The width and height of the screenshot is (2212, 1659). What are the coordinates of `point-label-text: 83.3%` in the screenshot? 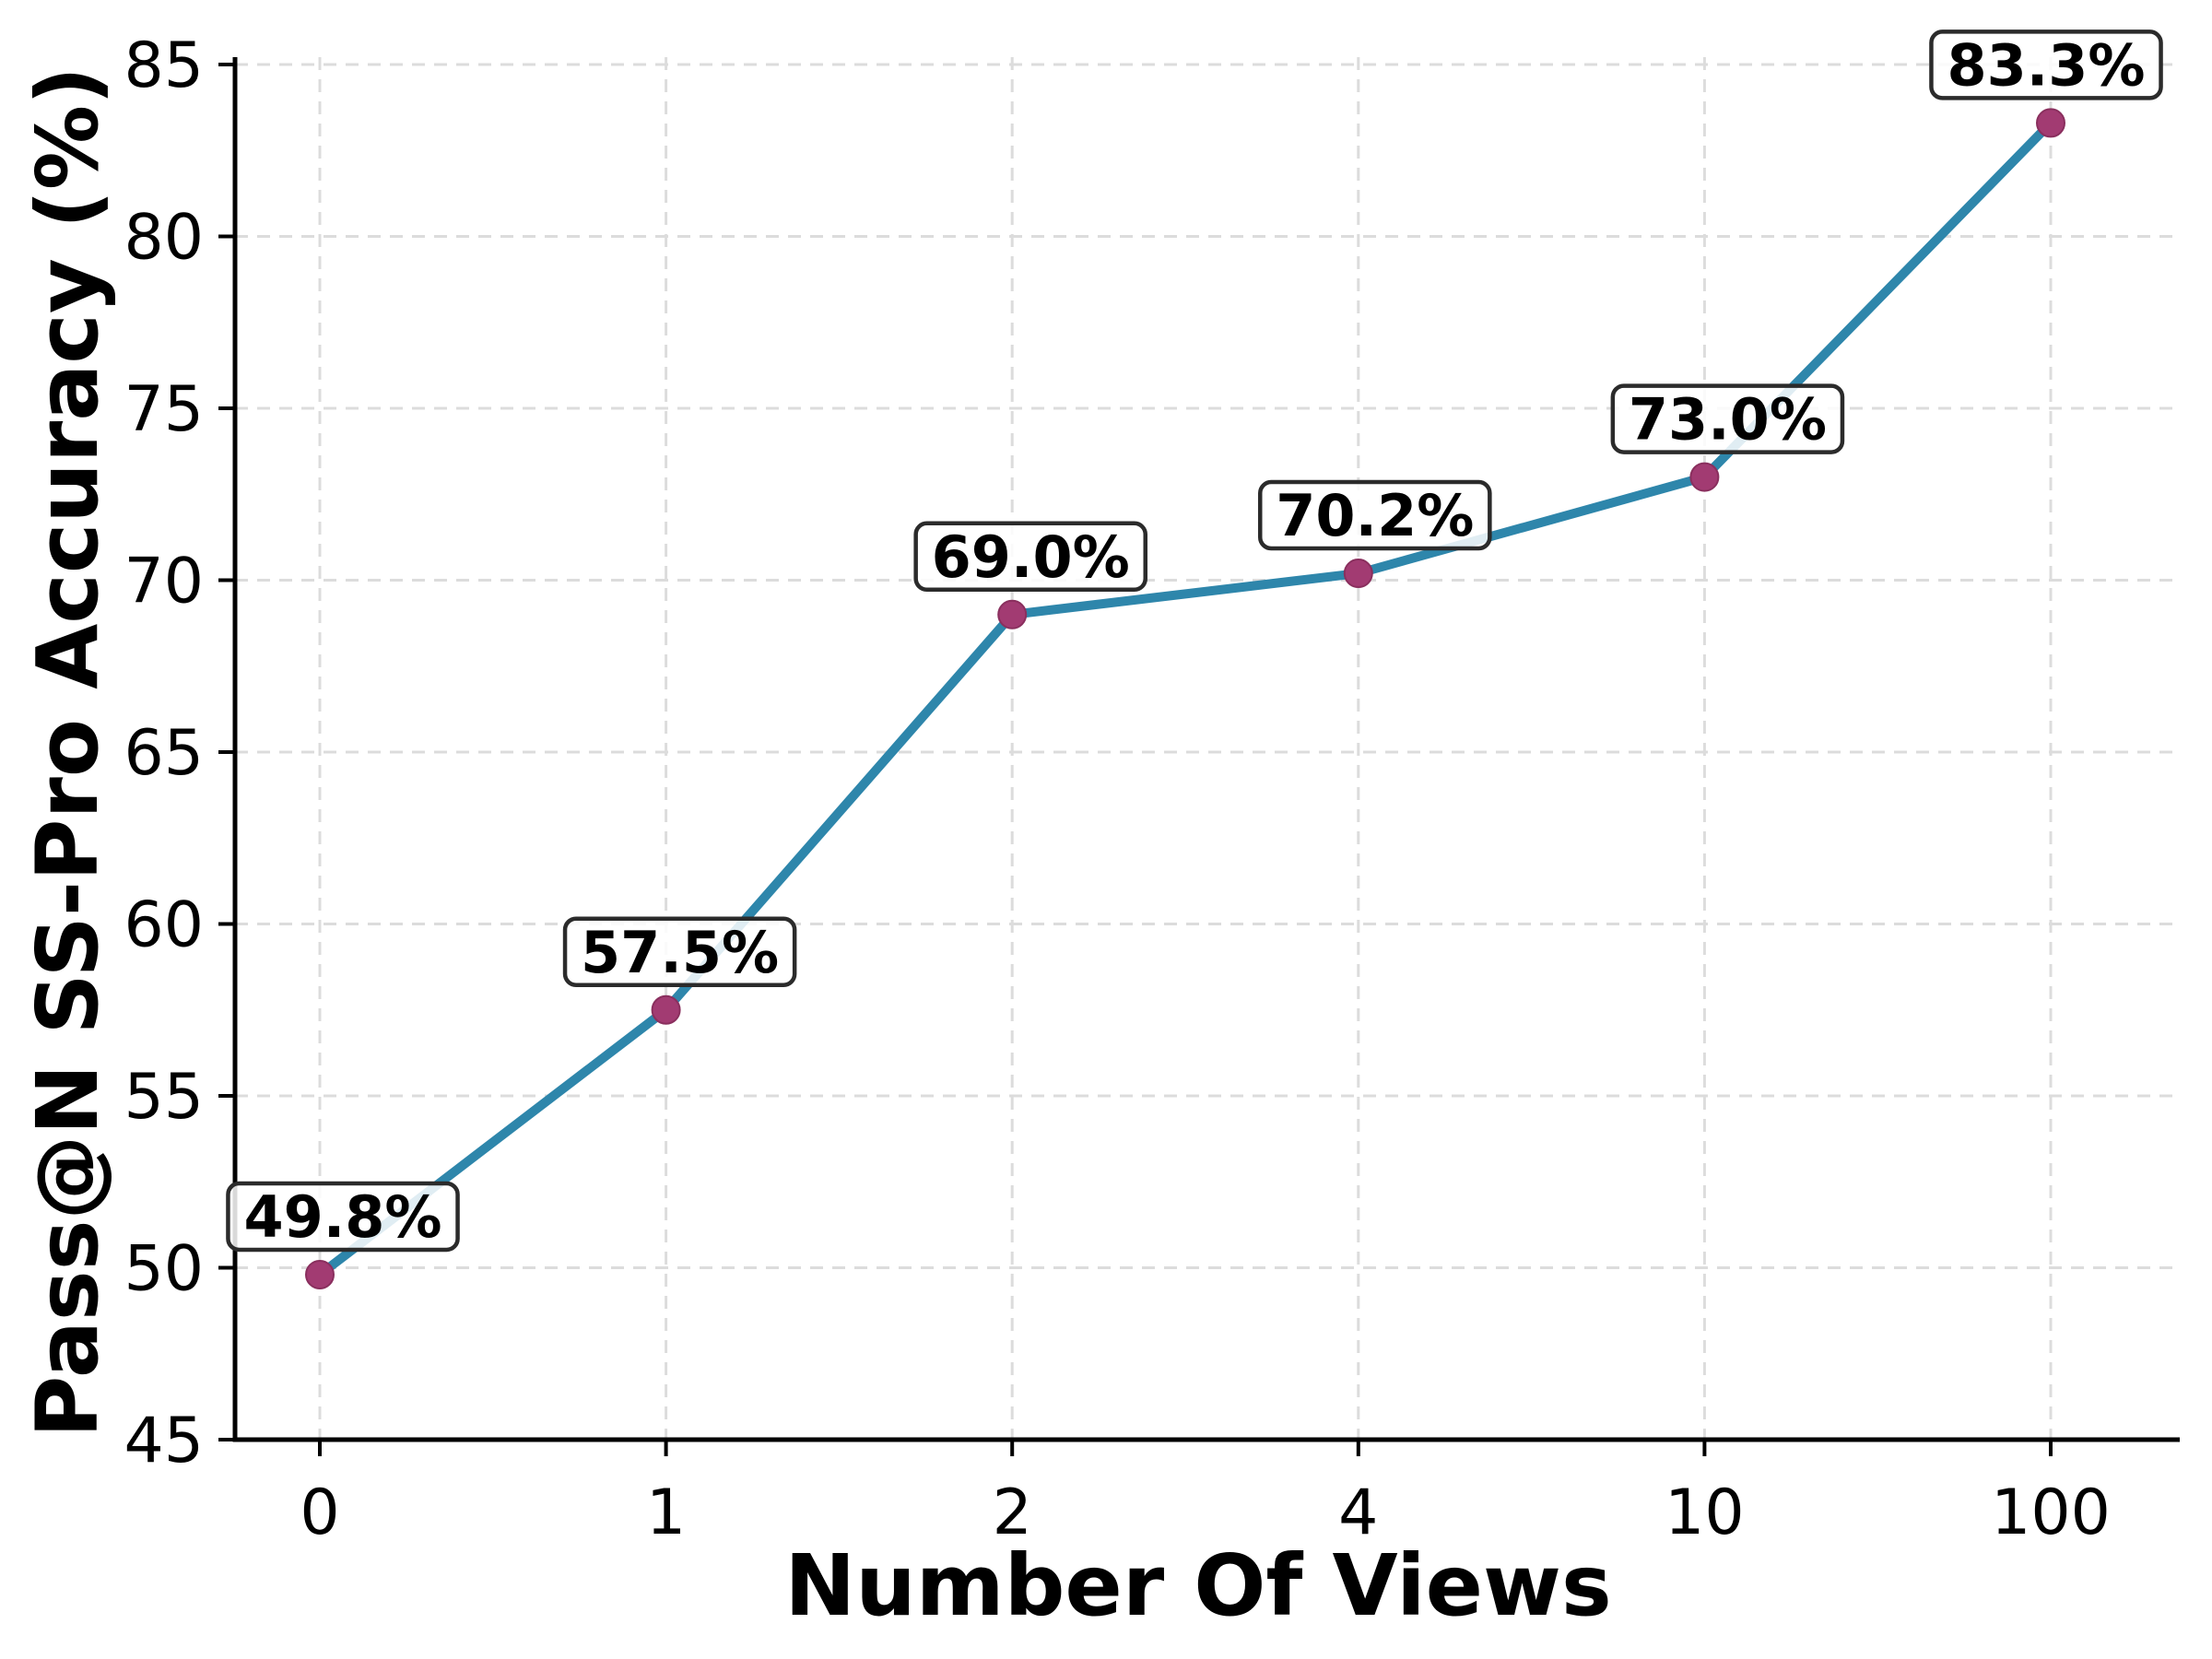 It's located at (2046, 65).